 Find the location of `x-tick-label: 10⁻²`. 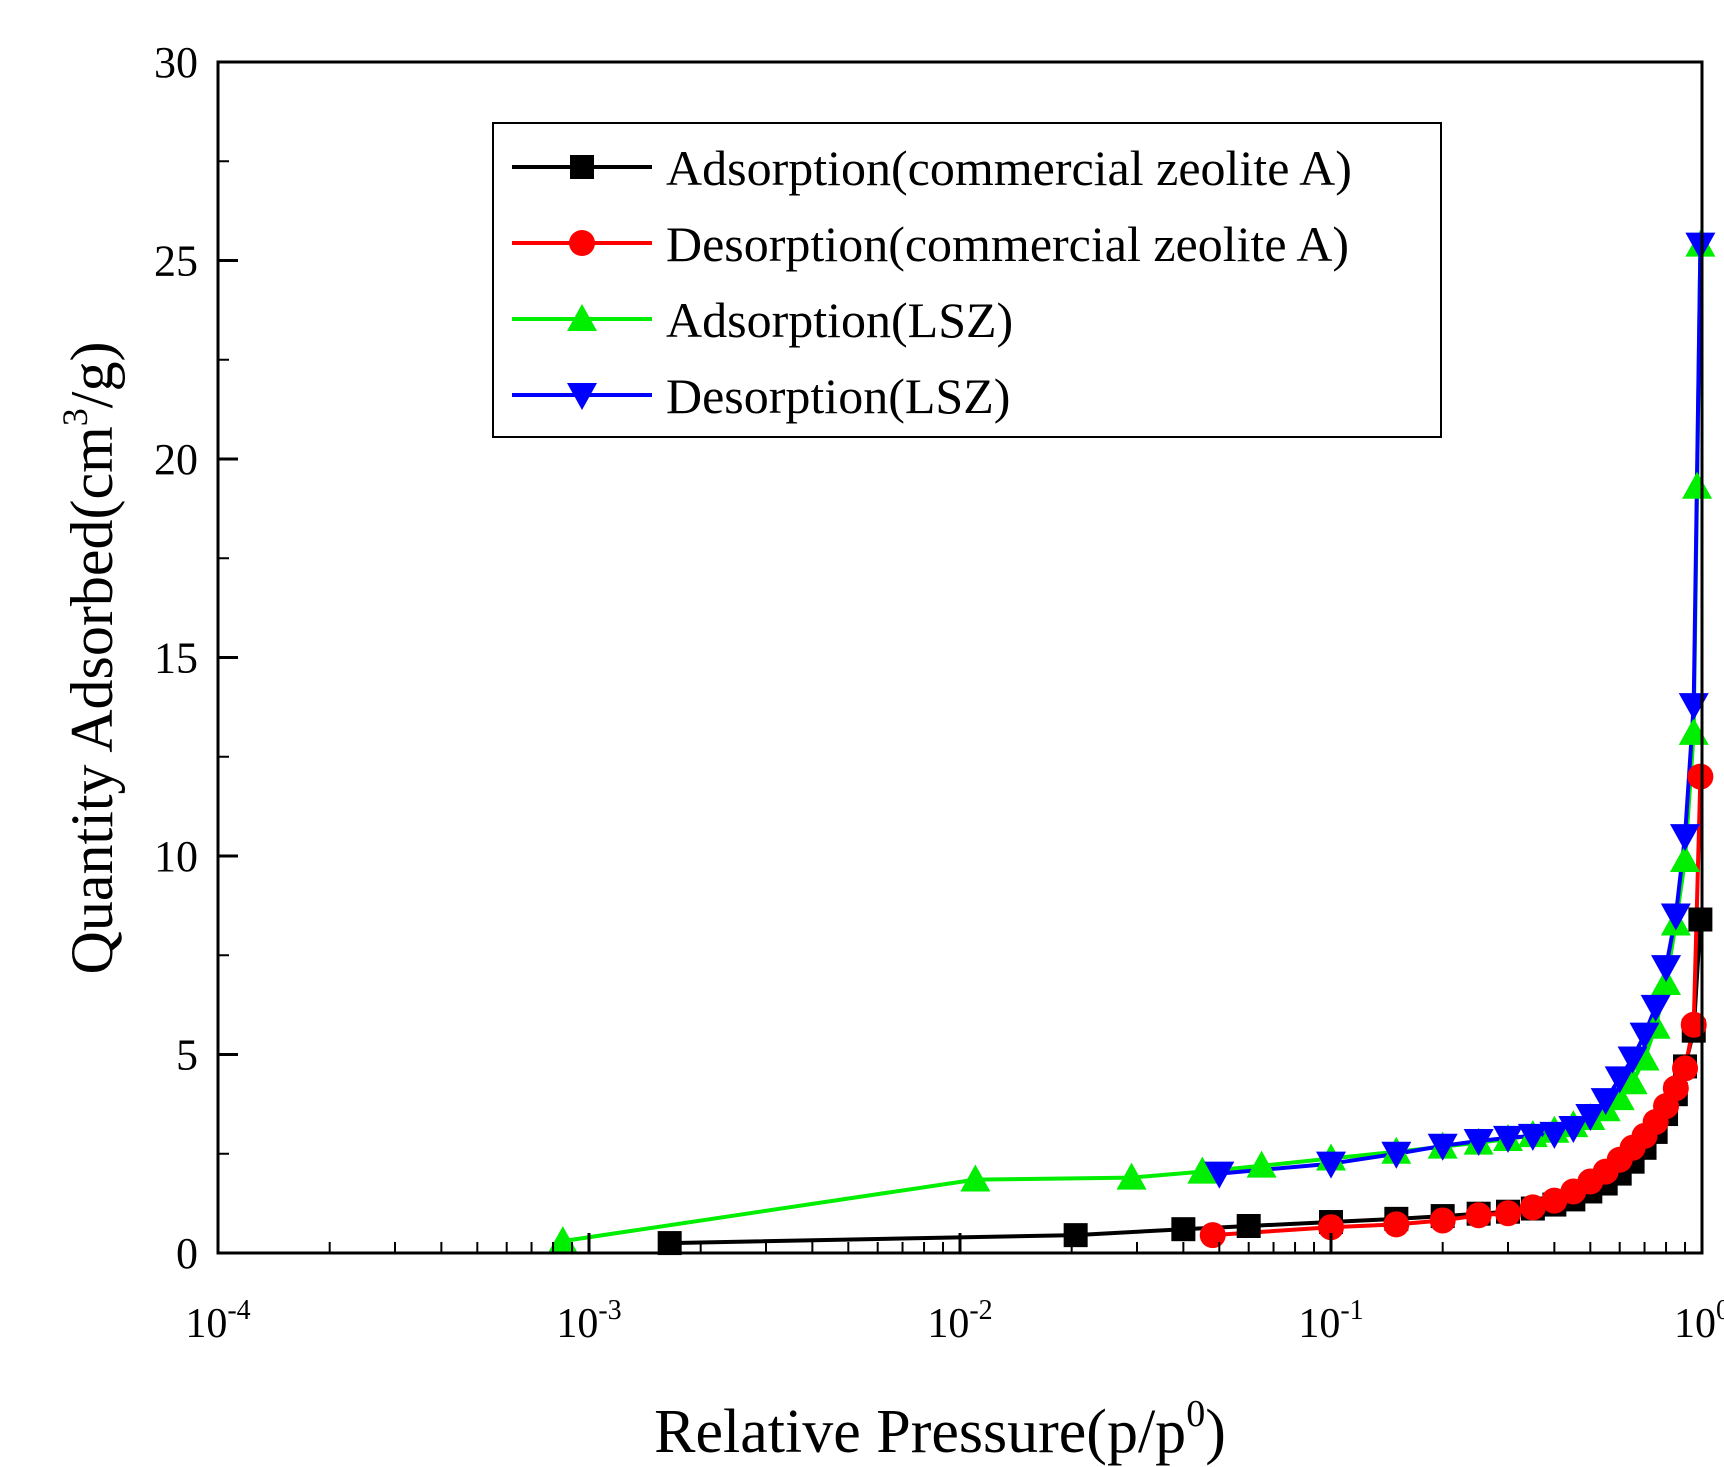

x-tick-label: 10⁻² is located at coordinates (959, 1321).